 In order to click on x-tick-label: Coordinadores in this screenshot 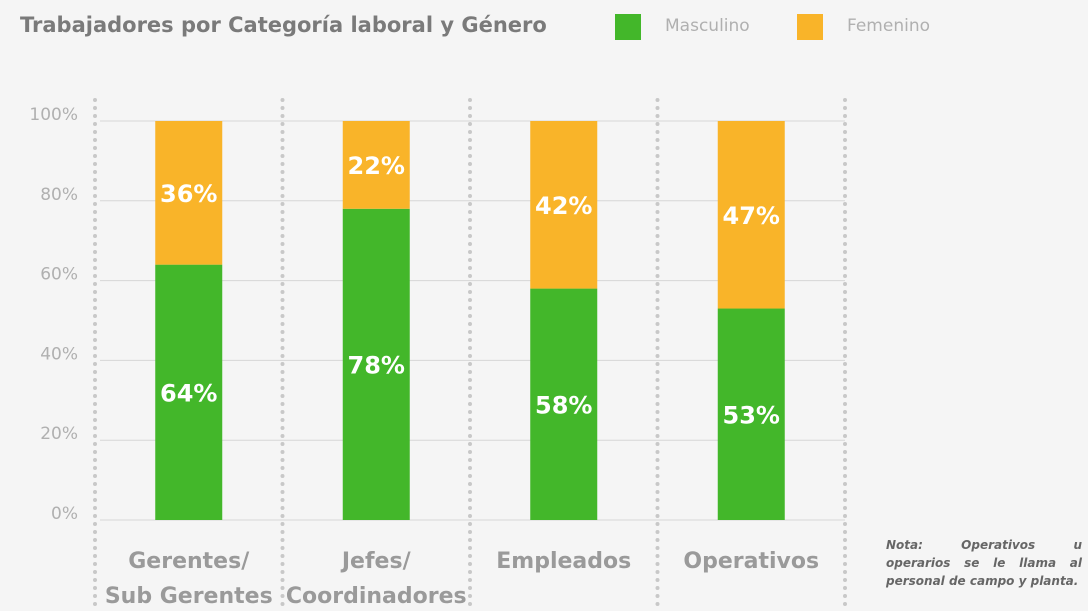, I will do `click(376, 596)`.